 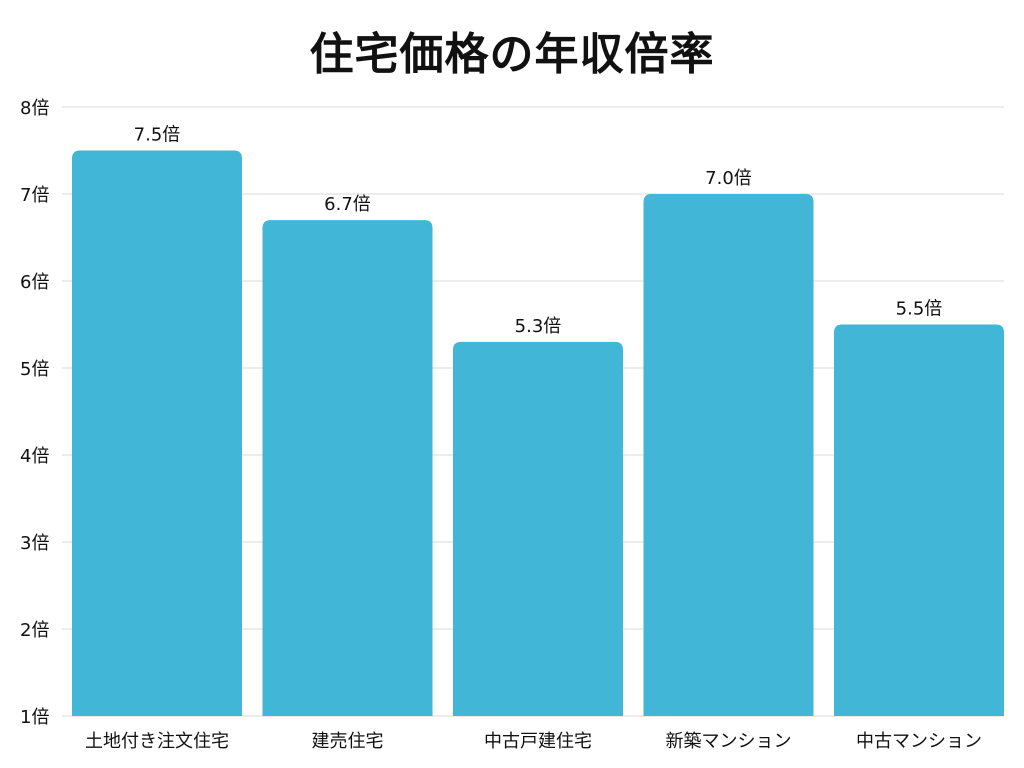 I want to click on category-label-0: 土地付き注文住宅, so click(x=157, y=741).